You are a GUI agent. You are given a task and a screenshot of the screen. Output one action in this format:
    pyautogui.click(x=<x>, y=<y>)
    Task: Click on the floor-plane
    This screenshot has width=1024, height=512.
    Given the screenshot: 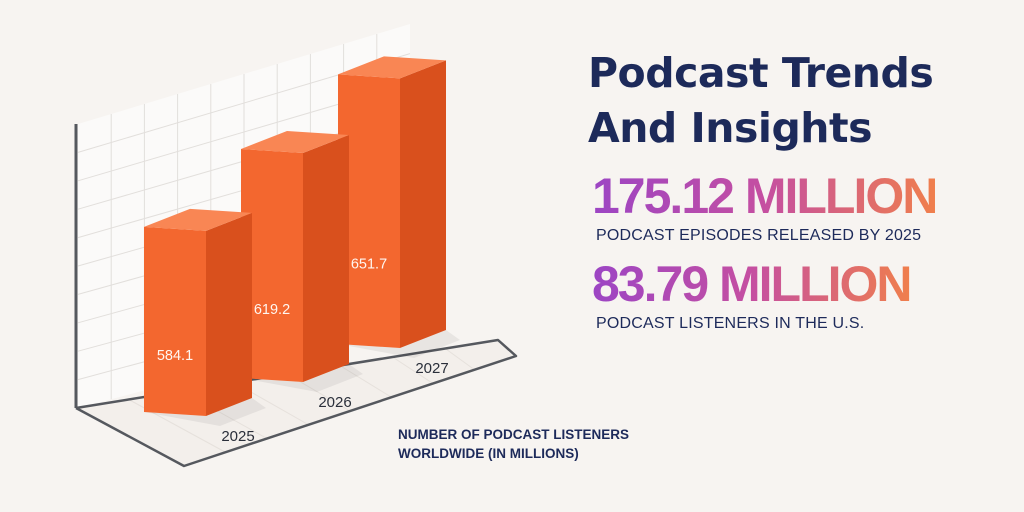 What is the action you would take?
    pyautogui.click(x=296, y=403)
    